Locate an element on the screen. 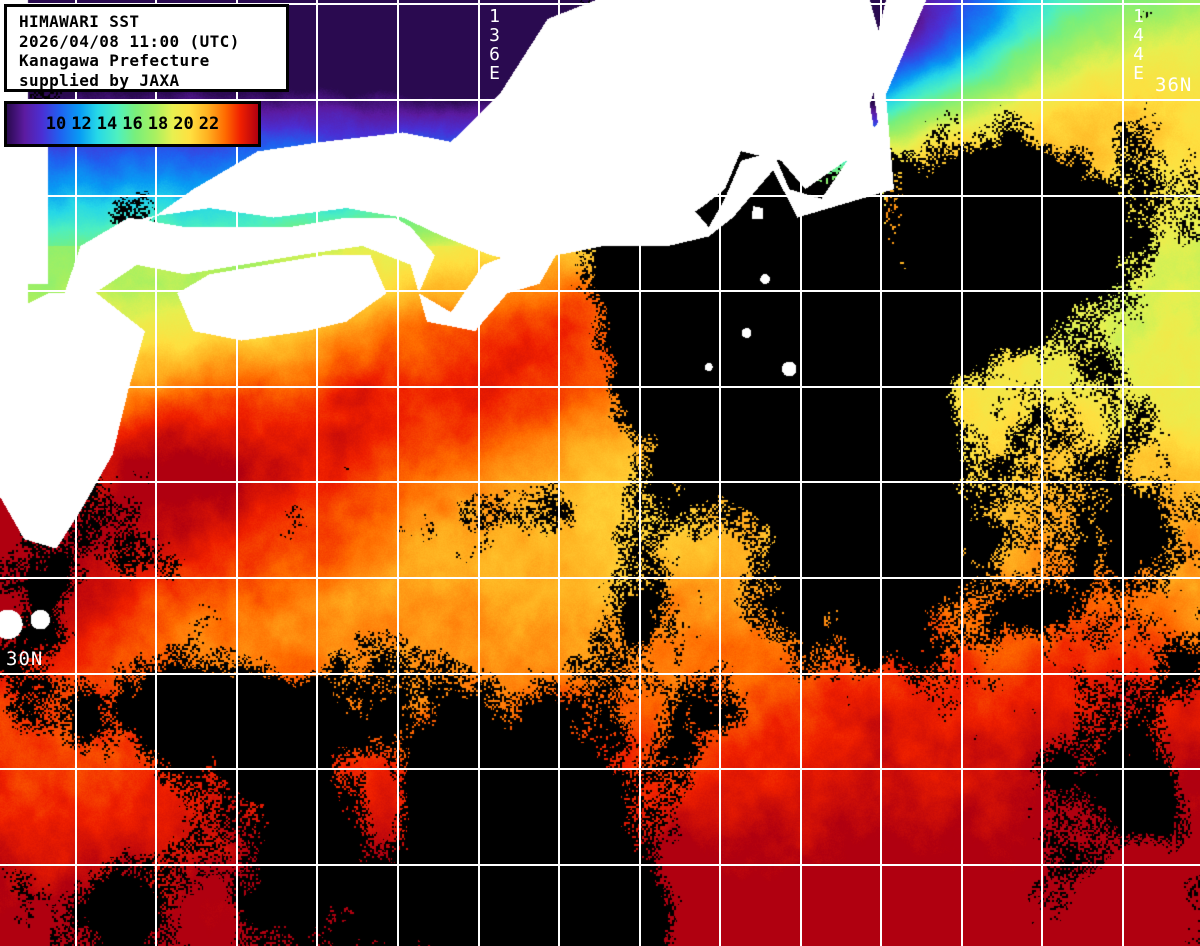 The image size is (1200, 946). colorbar-tick-14: 14 is located at coordinates (107, 124).